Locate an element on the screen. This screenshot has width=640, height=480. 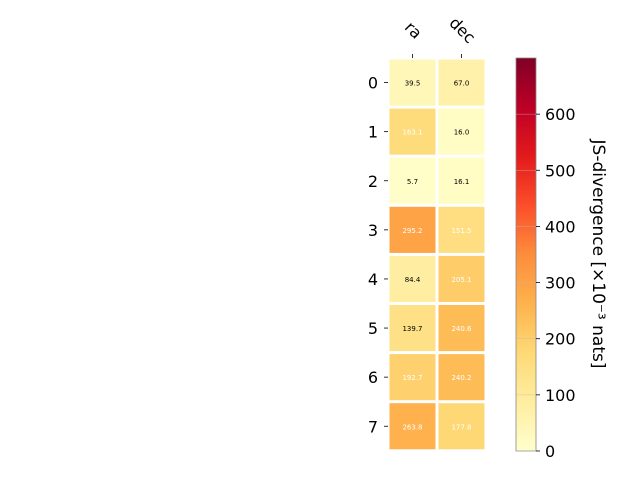
cell-value-label: 205.1 is located at coordinates (461, 280).